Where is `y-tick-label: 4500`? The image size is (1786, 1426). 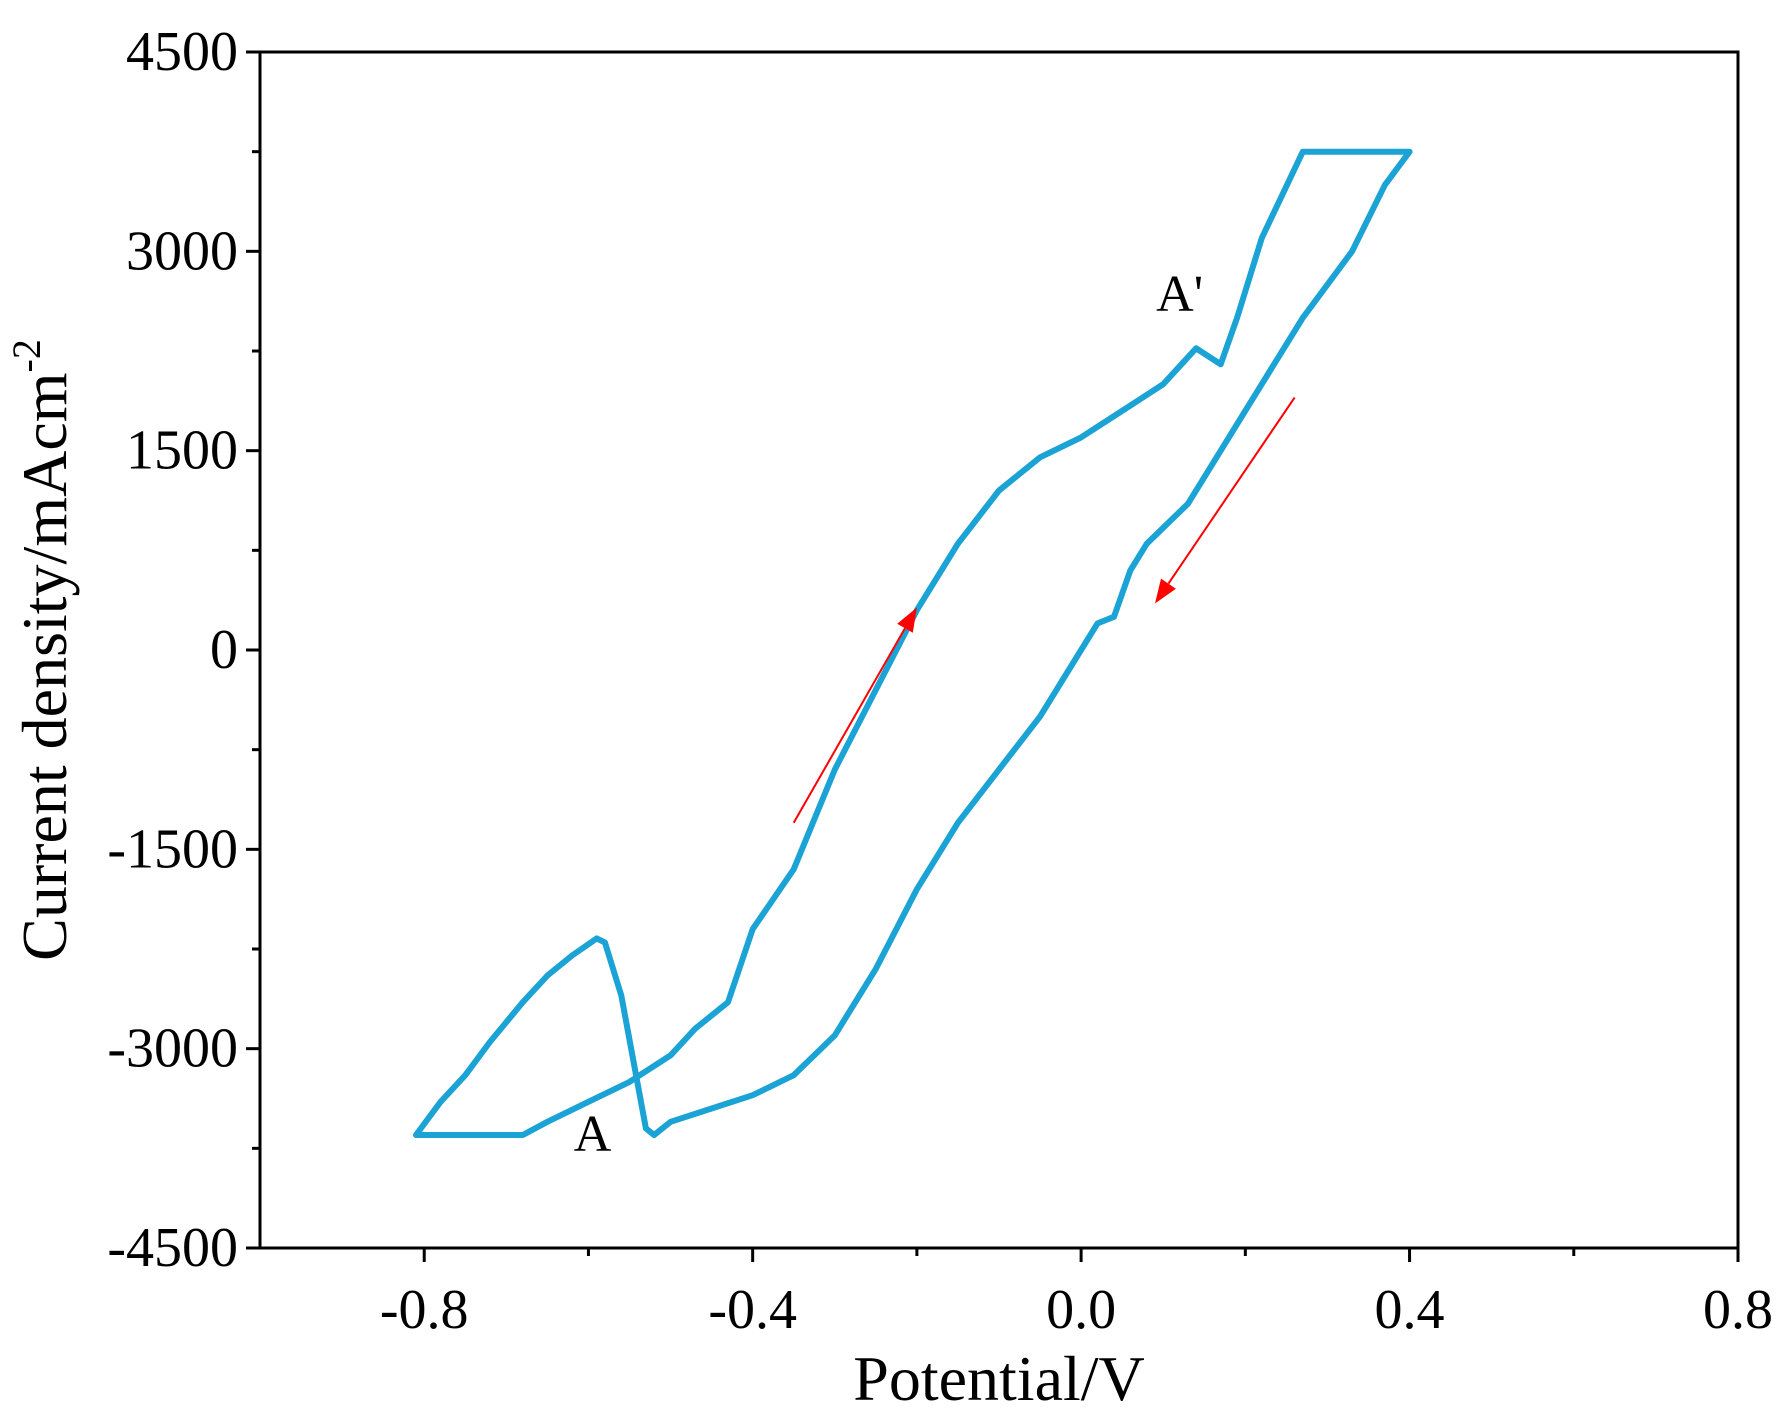 y-tick-label: 4500 is located at coordinates (182, 52).